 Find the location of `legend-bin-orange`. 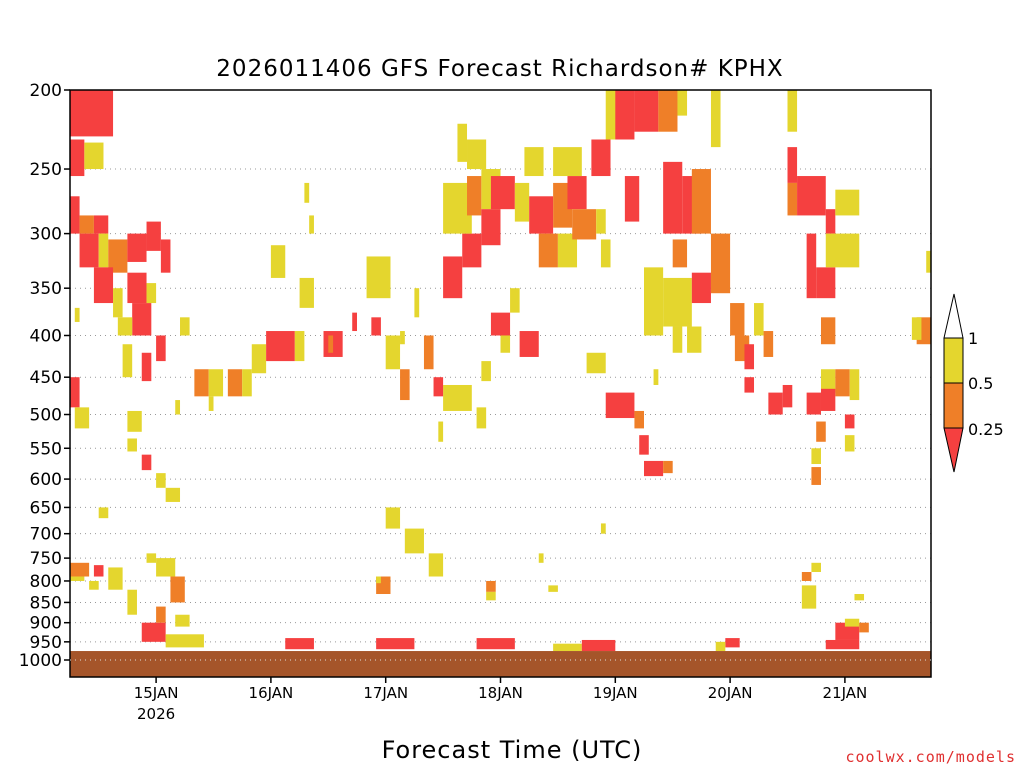

legend-bin-orange is located at coordinates (953, 405).